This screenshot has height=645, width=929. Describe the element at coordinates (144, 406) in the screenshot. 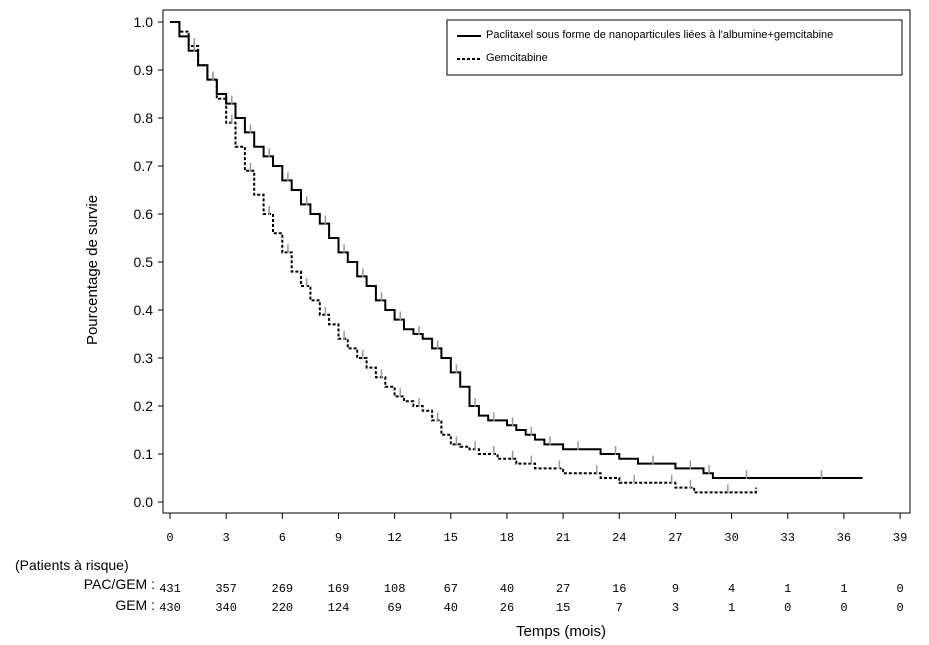

I see `y-tick-label: 0.2` at that location.